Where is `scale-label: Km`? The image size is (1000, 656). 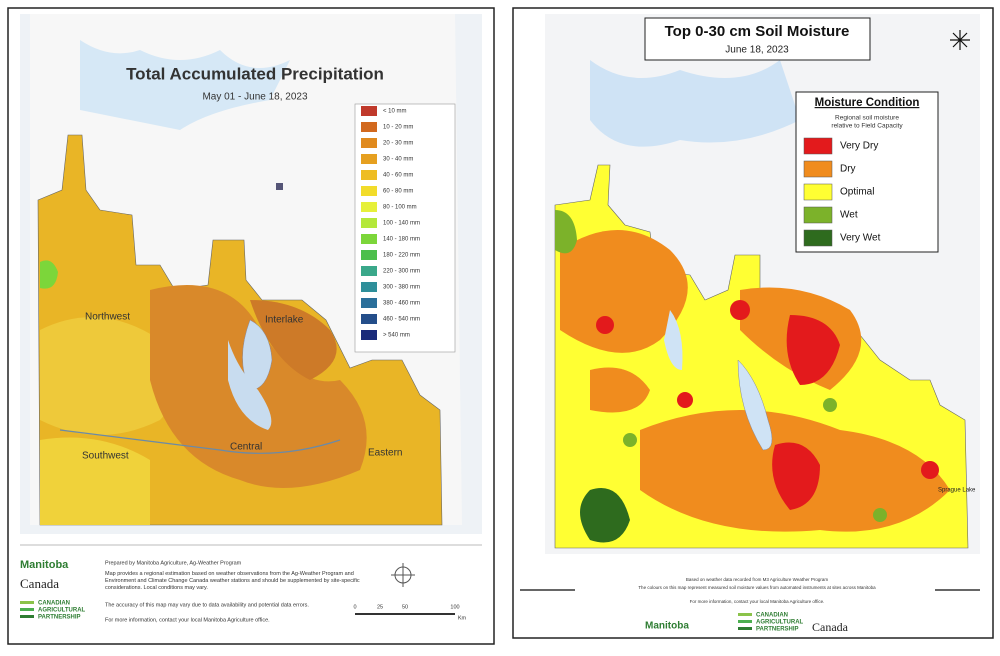 scale-label: Km is located at coordinates (462, 618).